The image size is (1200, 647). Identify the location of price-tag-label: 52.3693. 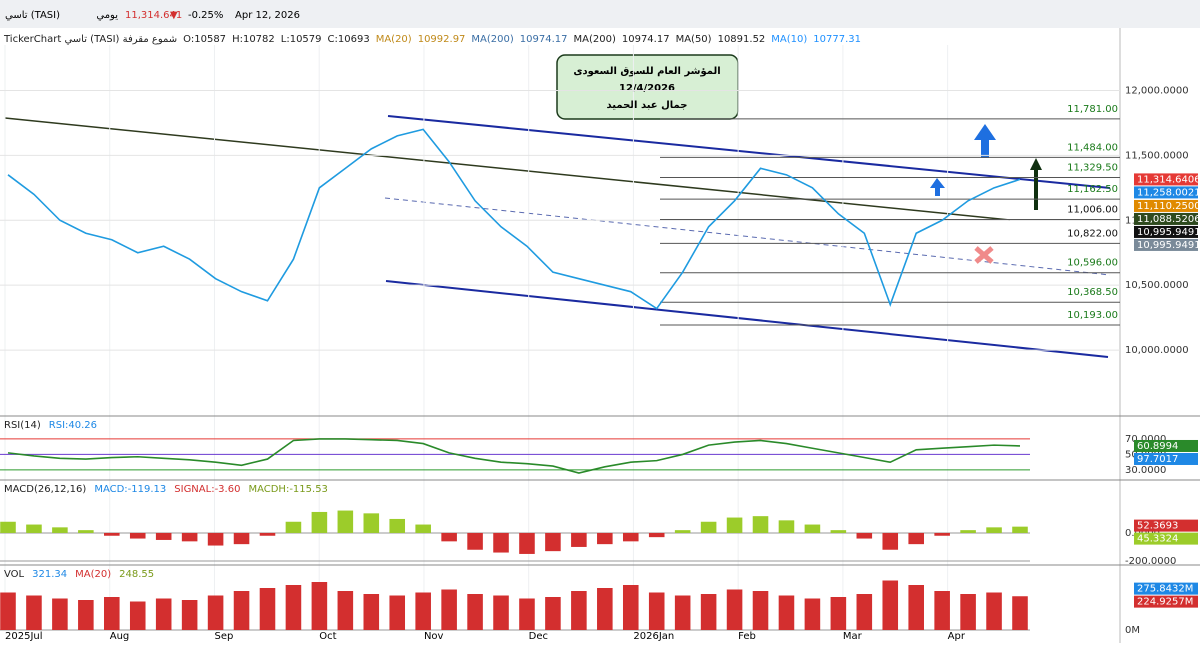
(1157, 526).